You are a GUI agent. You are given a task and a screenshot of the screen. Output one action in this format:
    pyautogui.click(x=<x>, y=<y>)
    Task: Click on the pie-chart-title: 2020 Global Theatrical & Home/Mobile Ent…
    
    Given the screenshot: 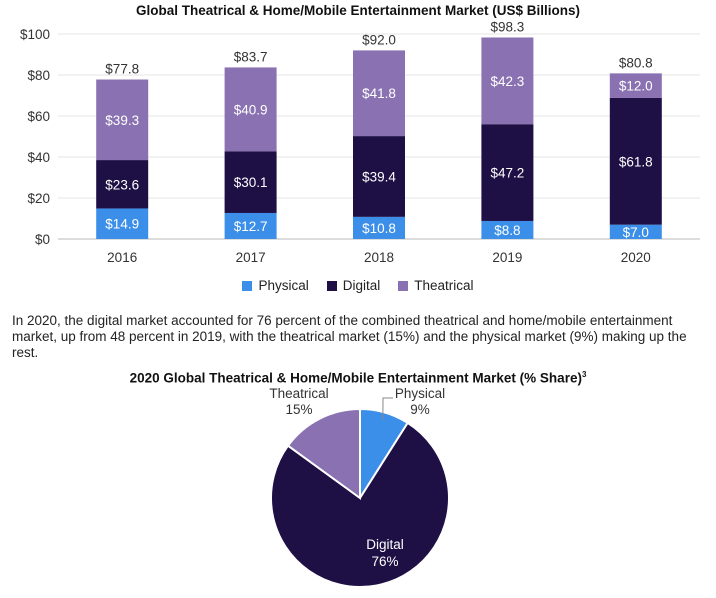 What is the action you would take?
    pyautogui.click(x=358, y=378)
    